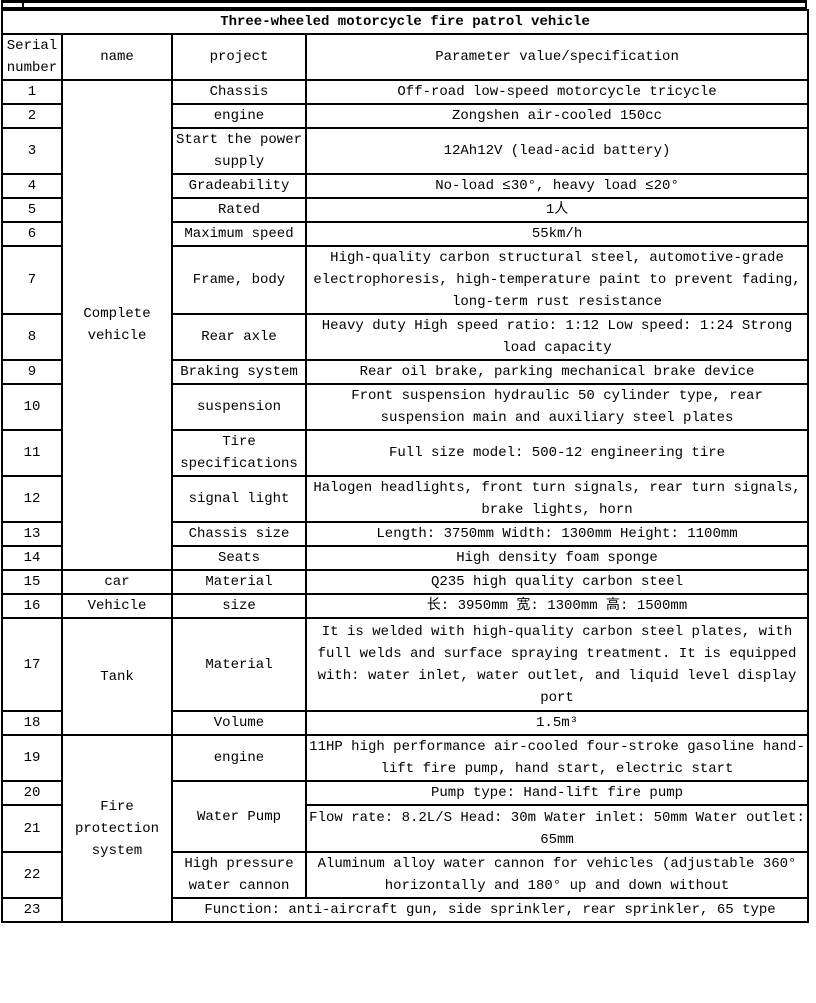  What do you see at coordinates (23, 5) in the screenshot?
I see `cut-row-divider` at bounding box center [23, 5].